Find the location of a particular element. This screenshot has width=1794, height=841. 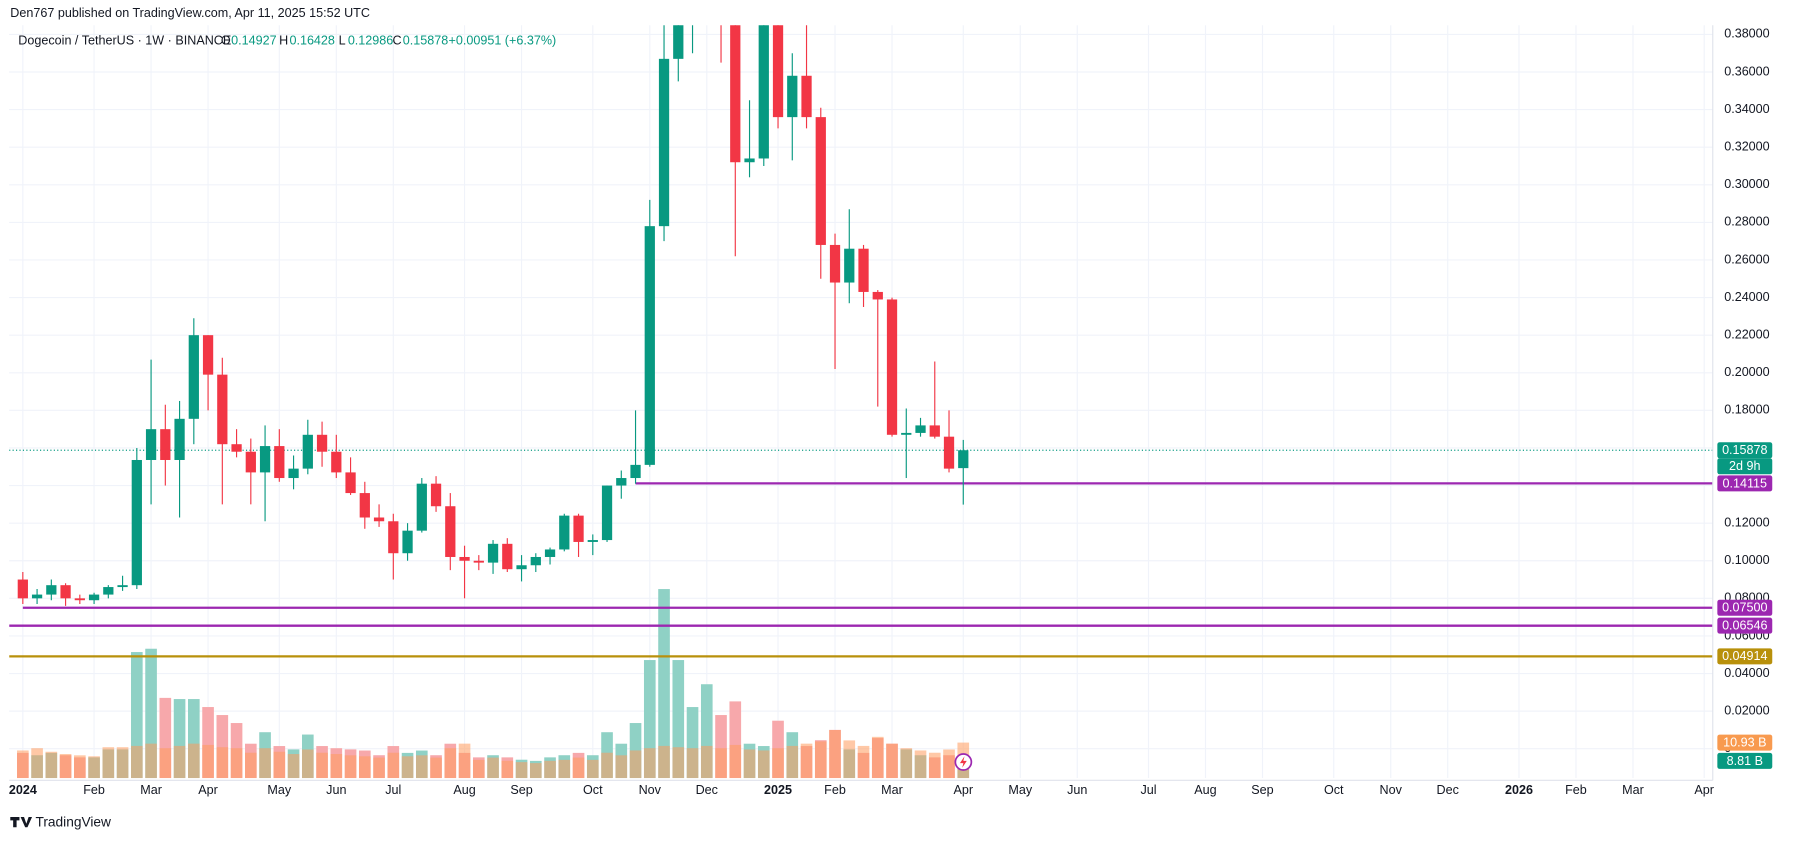

ohlc-value: 0.15878 is located at coordinates (425, 41).